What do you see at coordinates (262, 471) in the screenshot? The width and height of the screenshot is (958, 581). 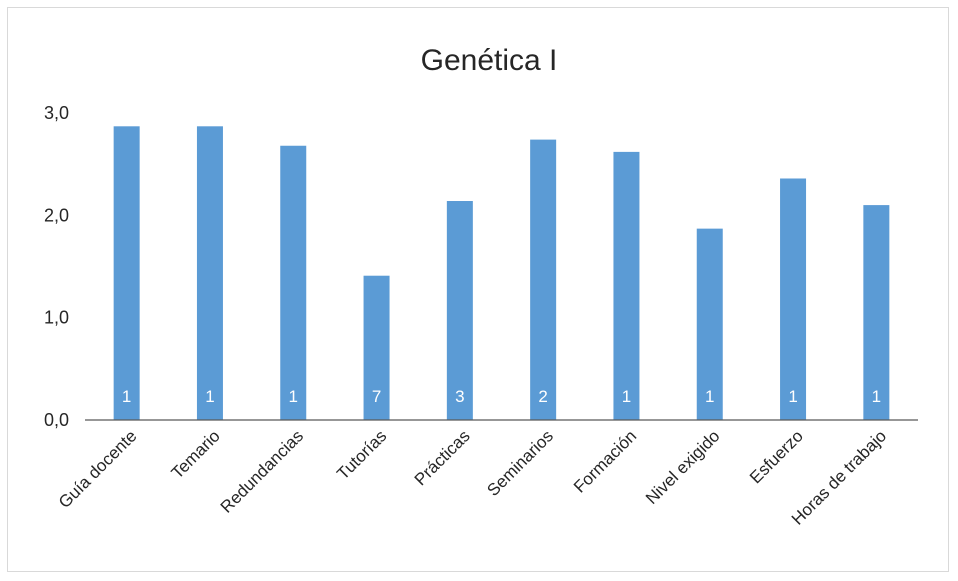 I see `x-tick-label: Redundancias` at bounding box center [262, 471].